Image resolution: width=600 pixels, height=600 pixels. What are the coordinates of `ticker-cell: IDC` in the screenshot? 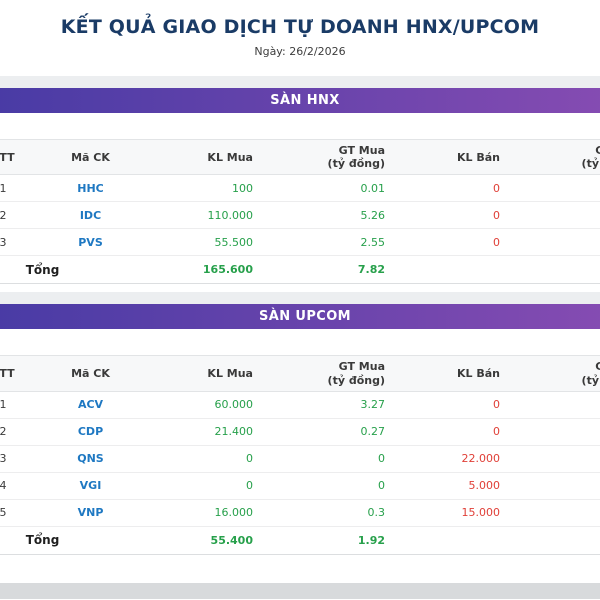 It's located at (90, 215).